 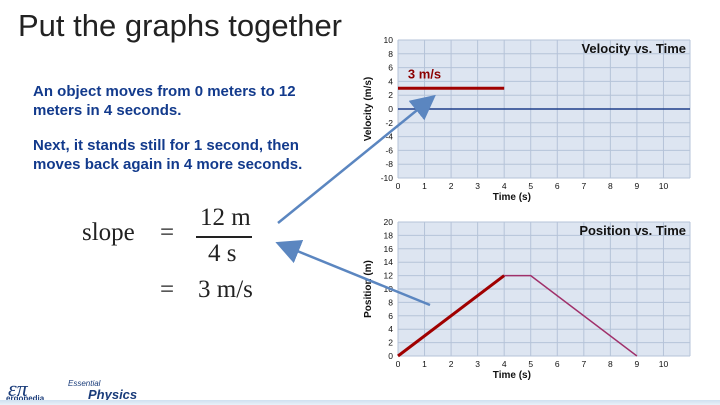 What do you see at coordinates (18, 388) in the screenshot?
I see `ergopedia-logo-symbol: επ` at bounding box center [18, 388].